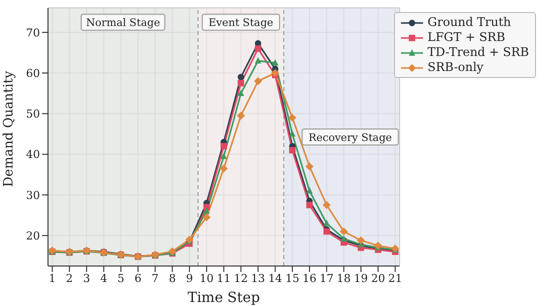 The width and height of the screenshot is (550, 306). What do you see at coordinates (172, 278) in the screenshot?
I see `x-tick-label: 8` at bounding box center [172, 278].